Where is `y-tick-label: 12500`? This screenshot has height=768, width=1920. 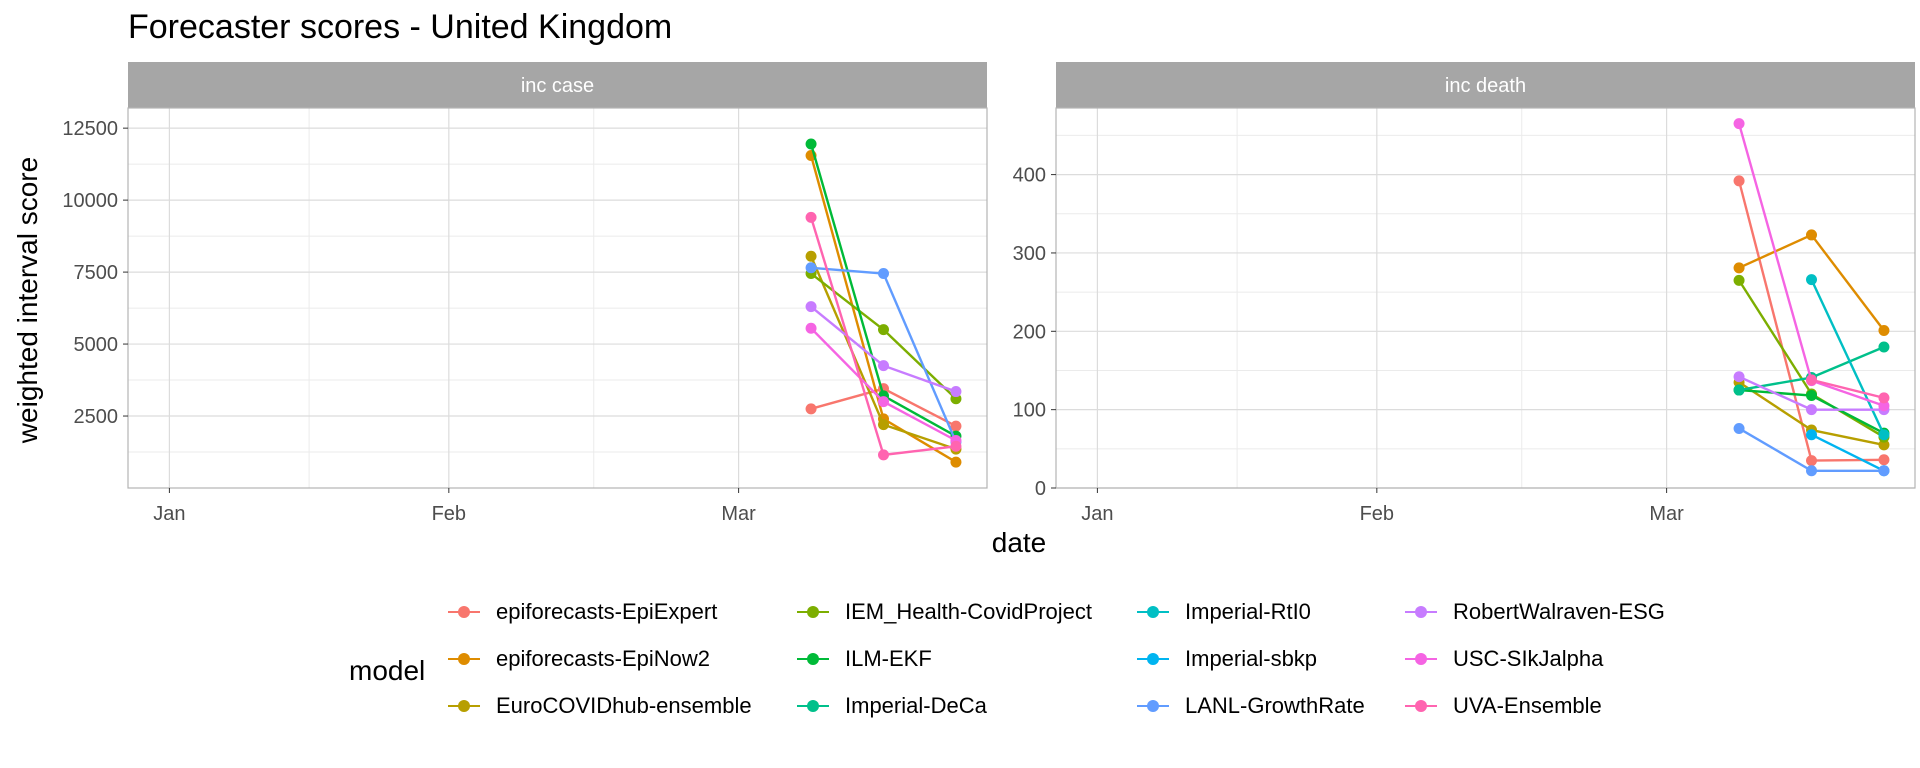
y-tick-label: 12500 is located at coordinates (90, 129).